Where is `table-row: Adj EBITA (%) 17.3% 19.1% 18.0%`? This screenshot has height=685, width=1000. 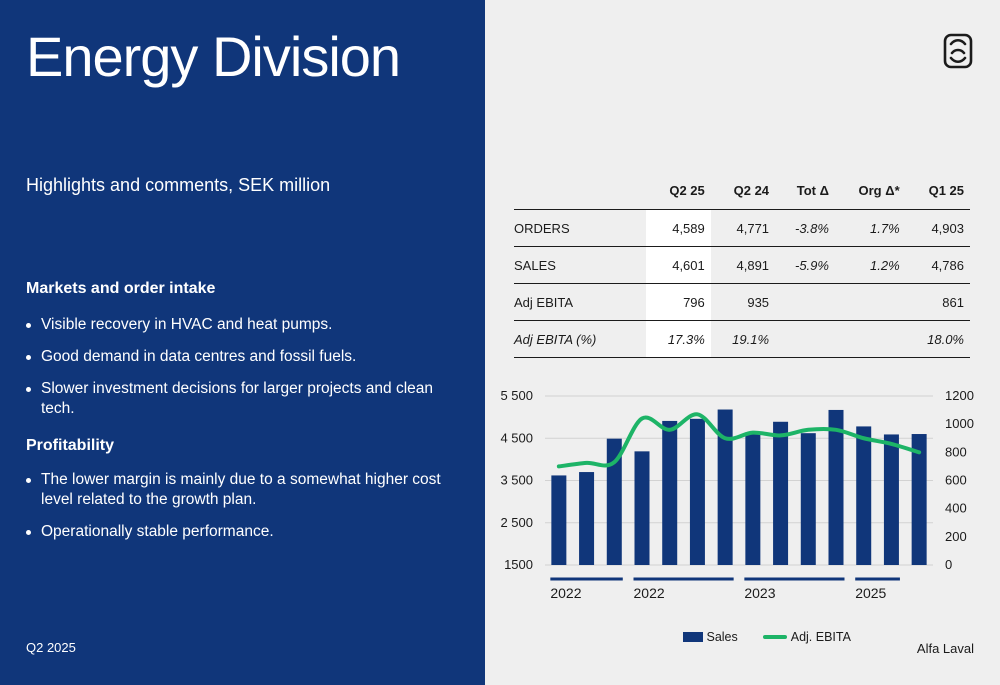
table-row: Adj EBITA (%) 17.3% 19.1% 18.0% is located at coordinates (742, 339).